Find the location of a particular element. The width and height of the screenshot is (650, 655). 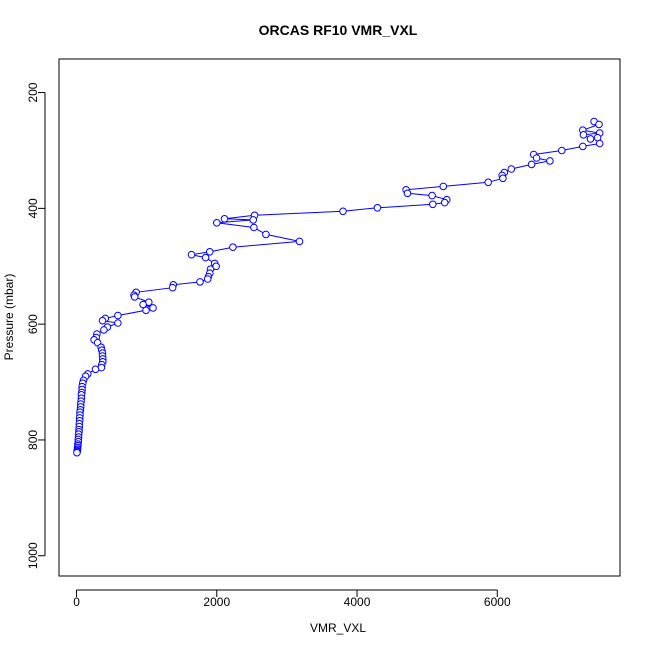

y-tick-label: 600 is located at coordinates (33, 324).